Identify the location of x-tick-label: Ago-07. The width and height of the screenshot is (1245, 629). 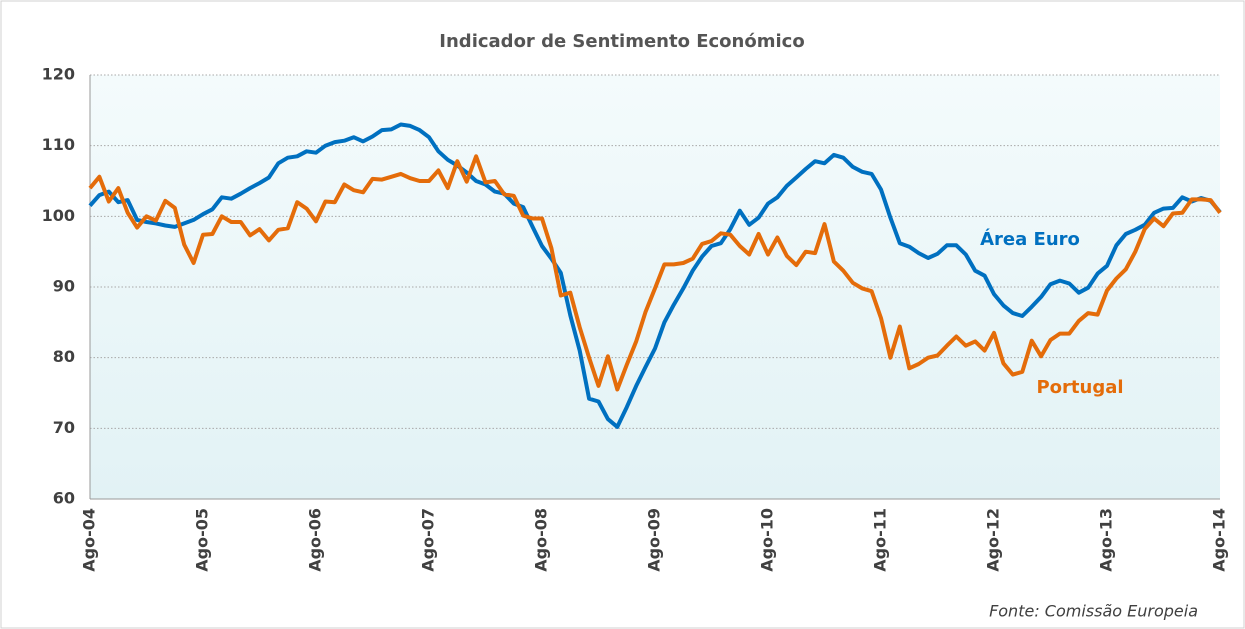
(428, 540).